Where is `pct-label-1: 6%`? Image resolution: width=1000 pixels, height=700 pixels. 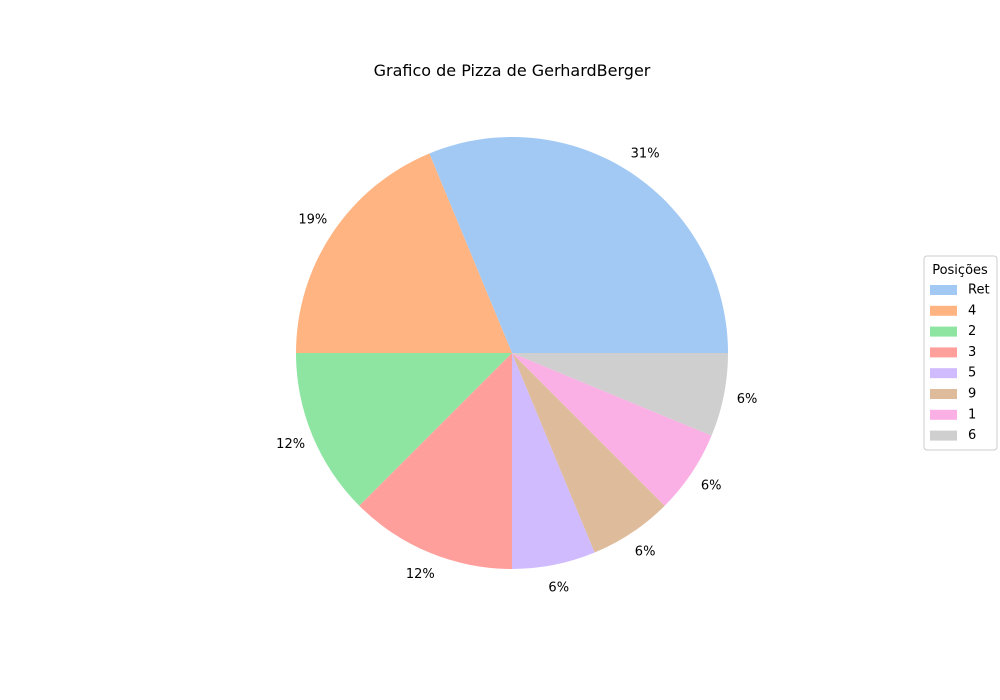
pct-label-1: 6% is located at coordinates (711, 486).